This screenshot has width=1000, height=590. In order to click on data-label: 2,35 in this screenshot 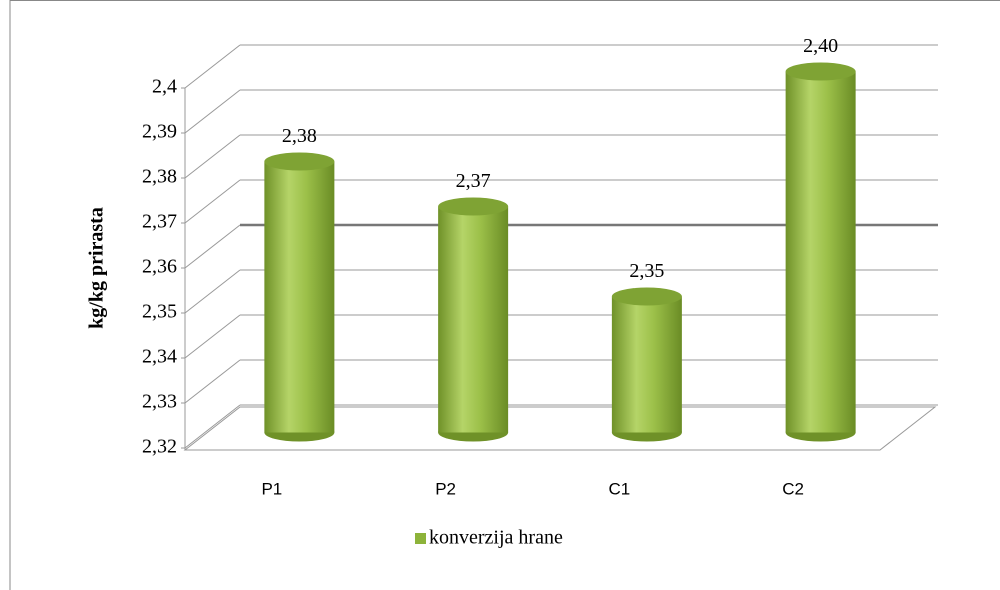, I will do `click(646, 271)`.